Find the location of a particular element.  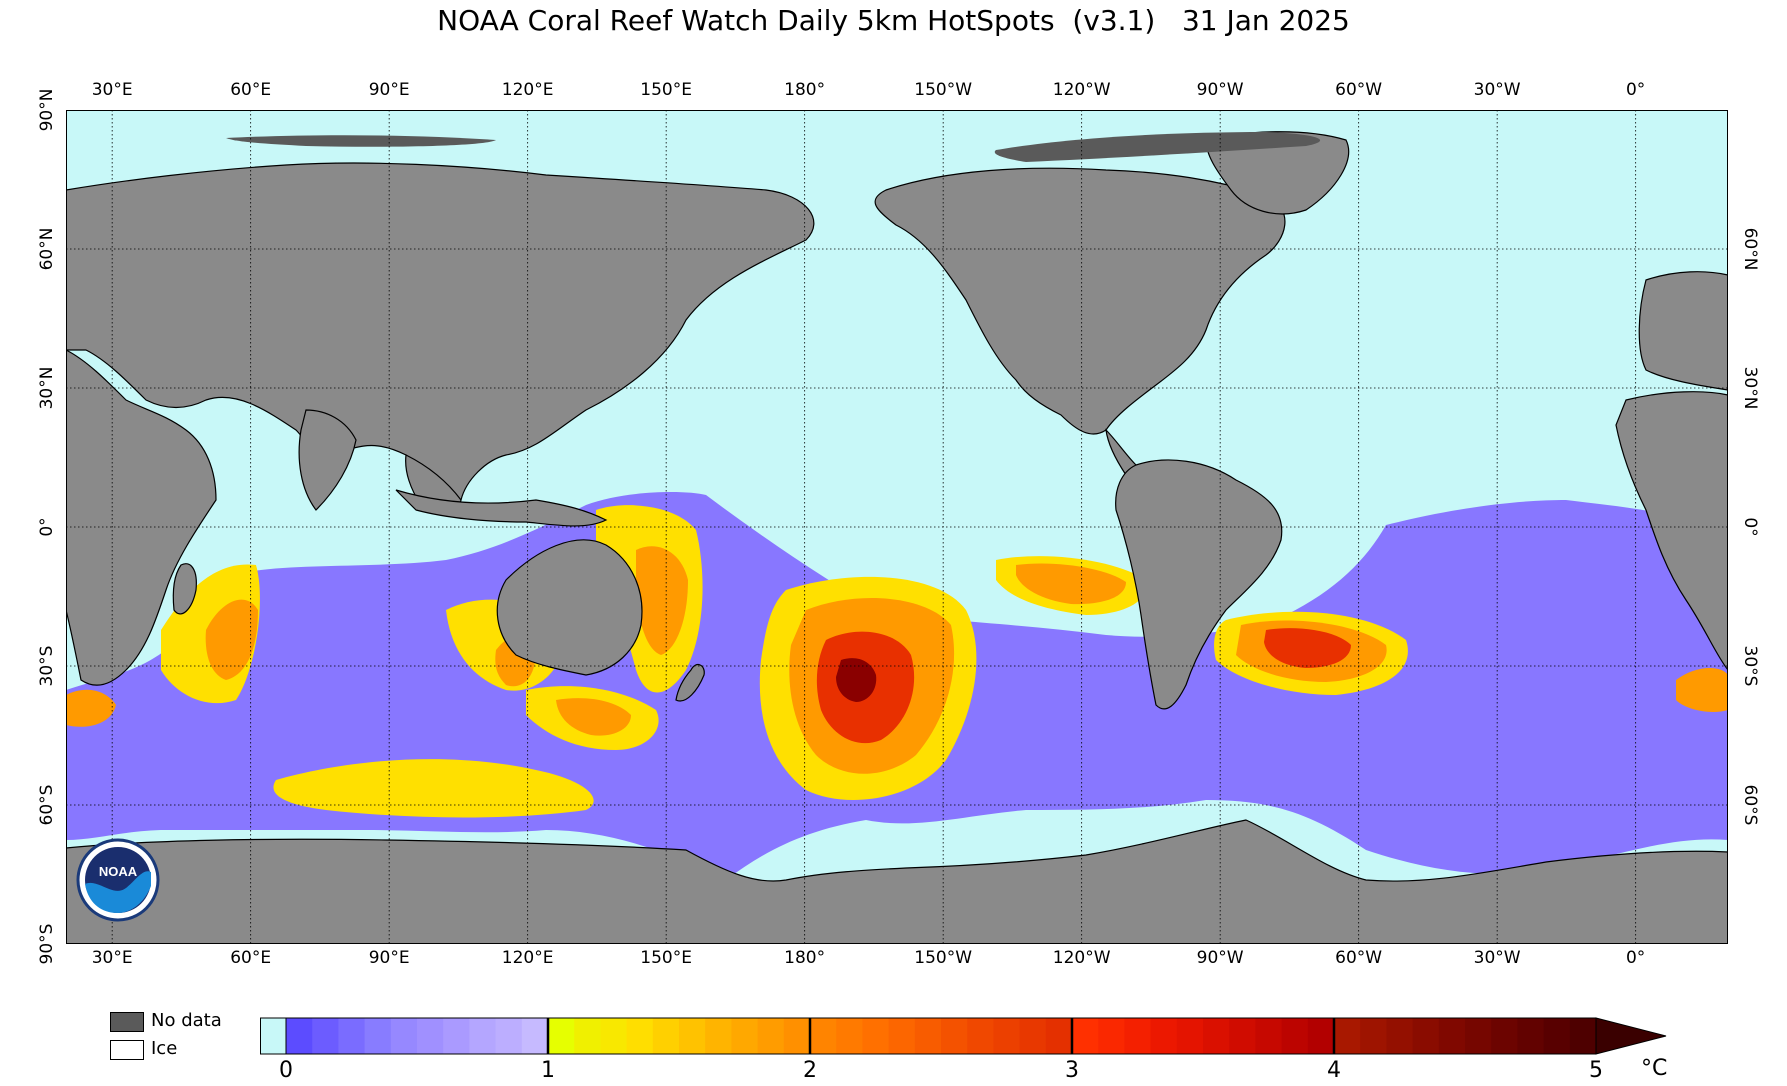

land-madagascar is located at coordinates (184, 589).